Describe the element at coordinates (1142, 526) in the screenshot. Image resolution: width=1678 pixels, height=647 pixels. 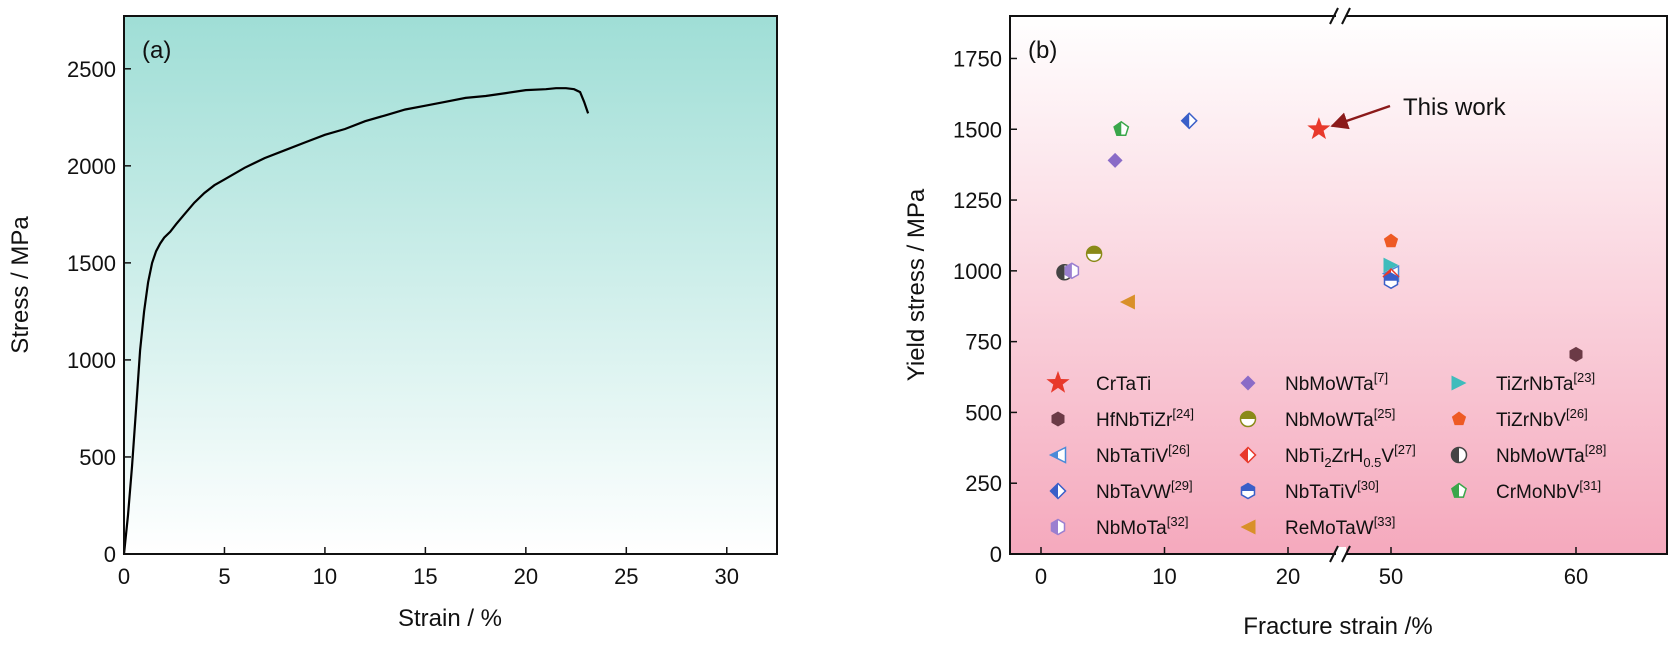
I see `legend-label: NbMoTa[32]` at that location.